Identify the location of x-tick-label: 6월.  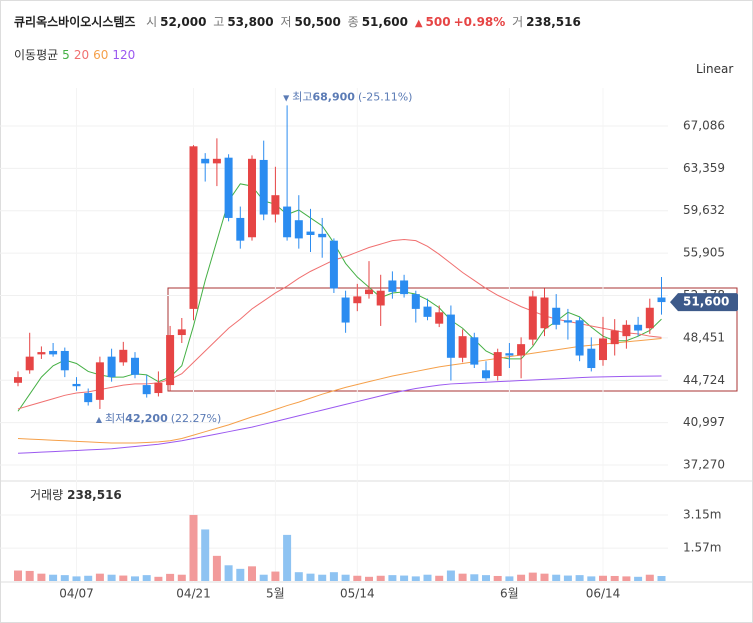
(509, 594).